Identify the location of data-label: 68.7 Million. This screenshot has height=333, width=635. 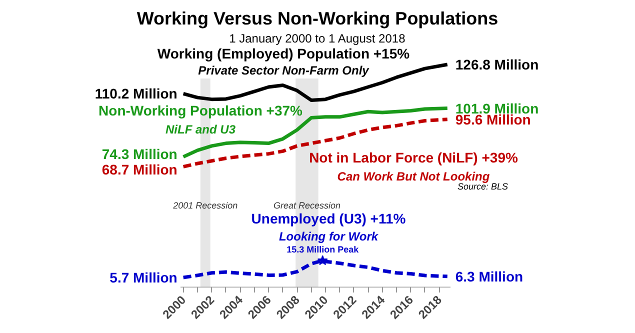
(140, 170).